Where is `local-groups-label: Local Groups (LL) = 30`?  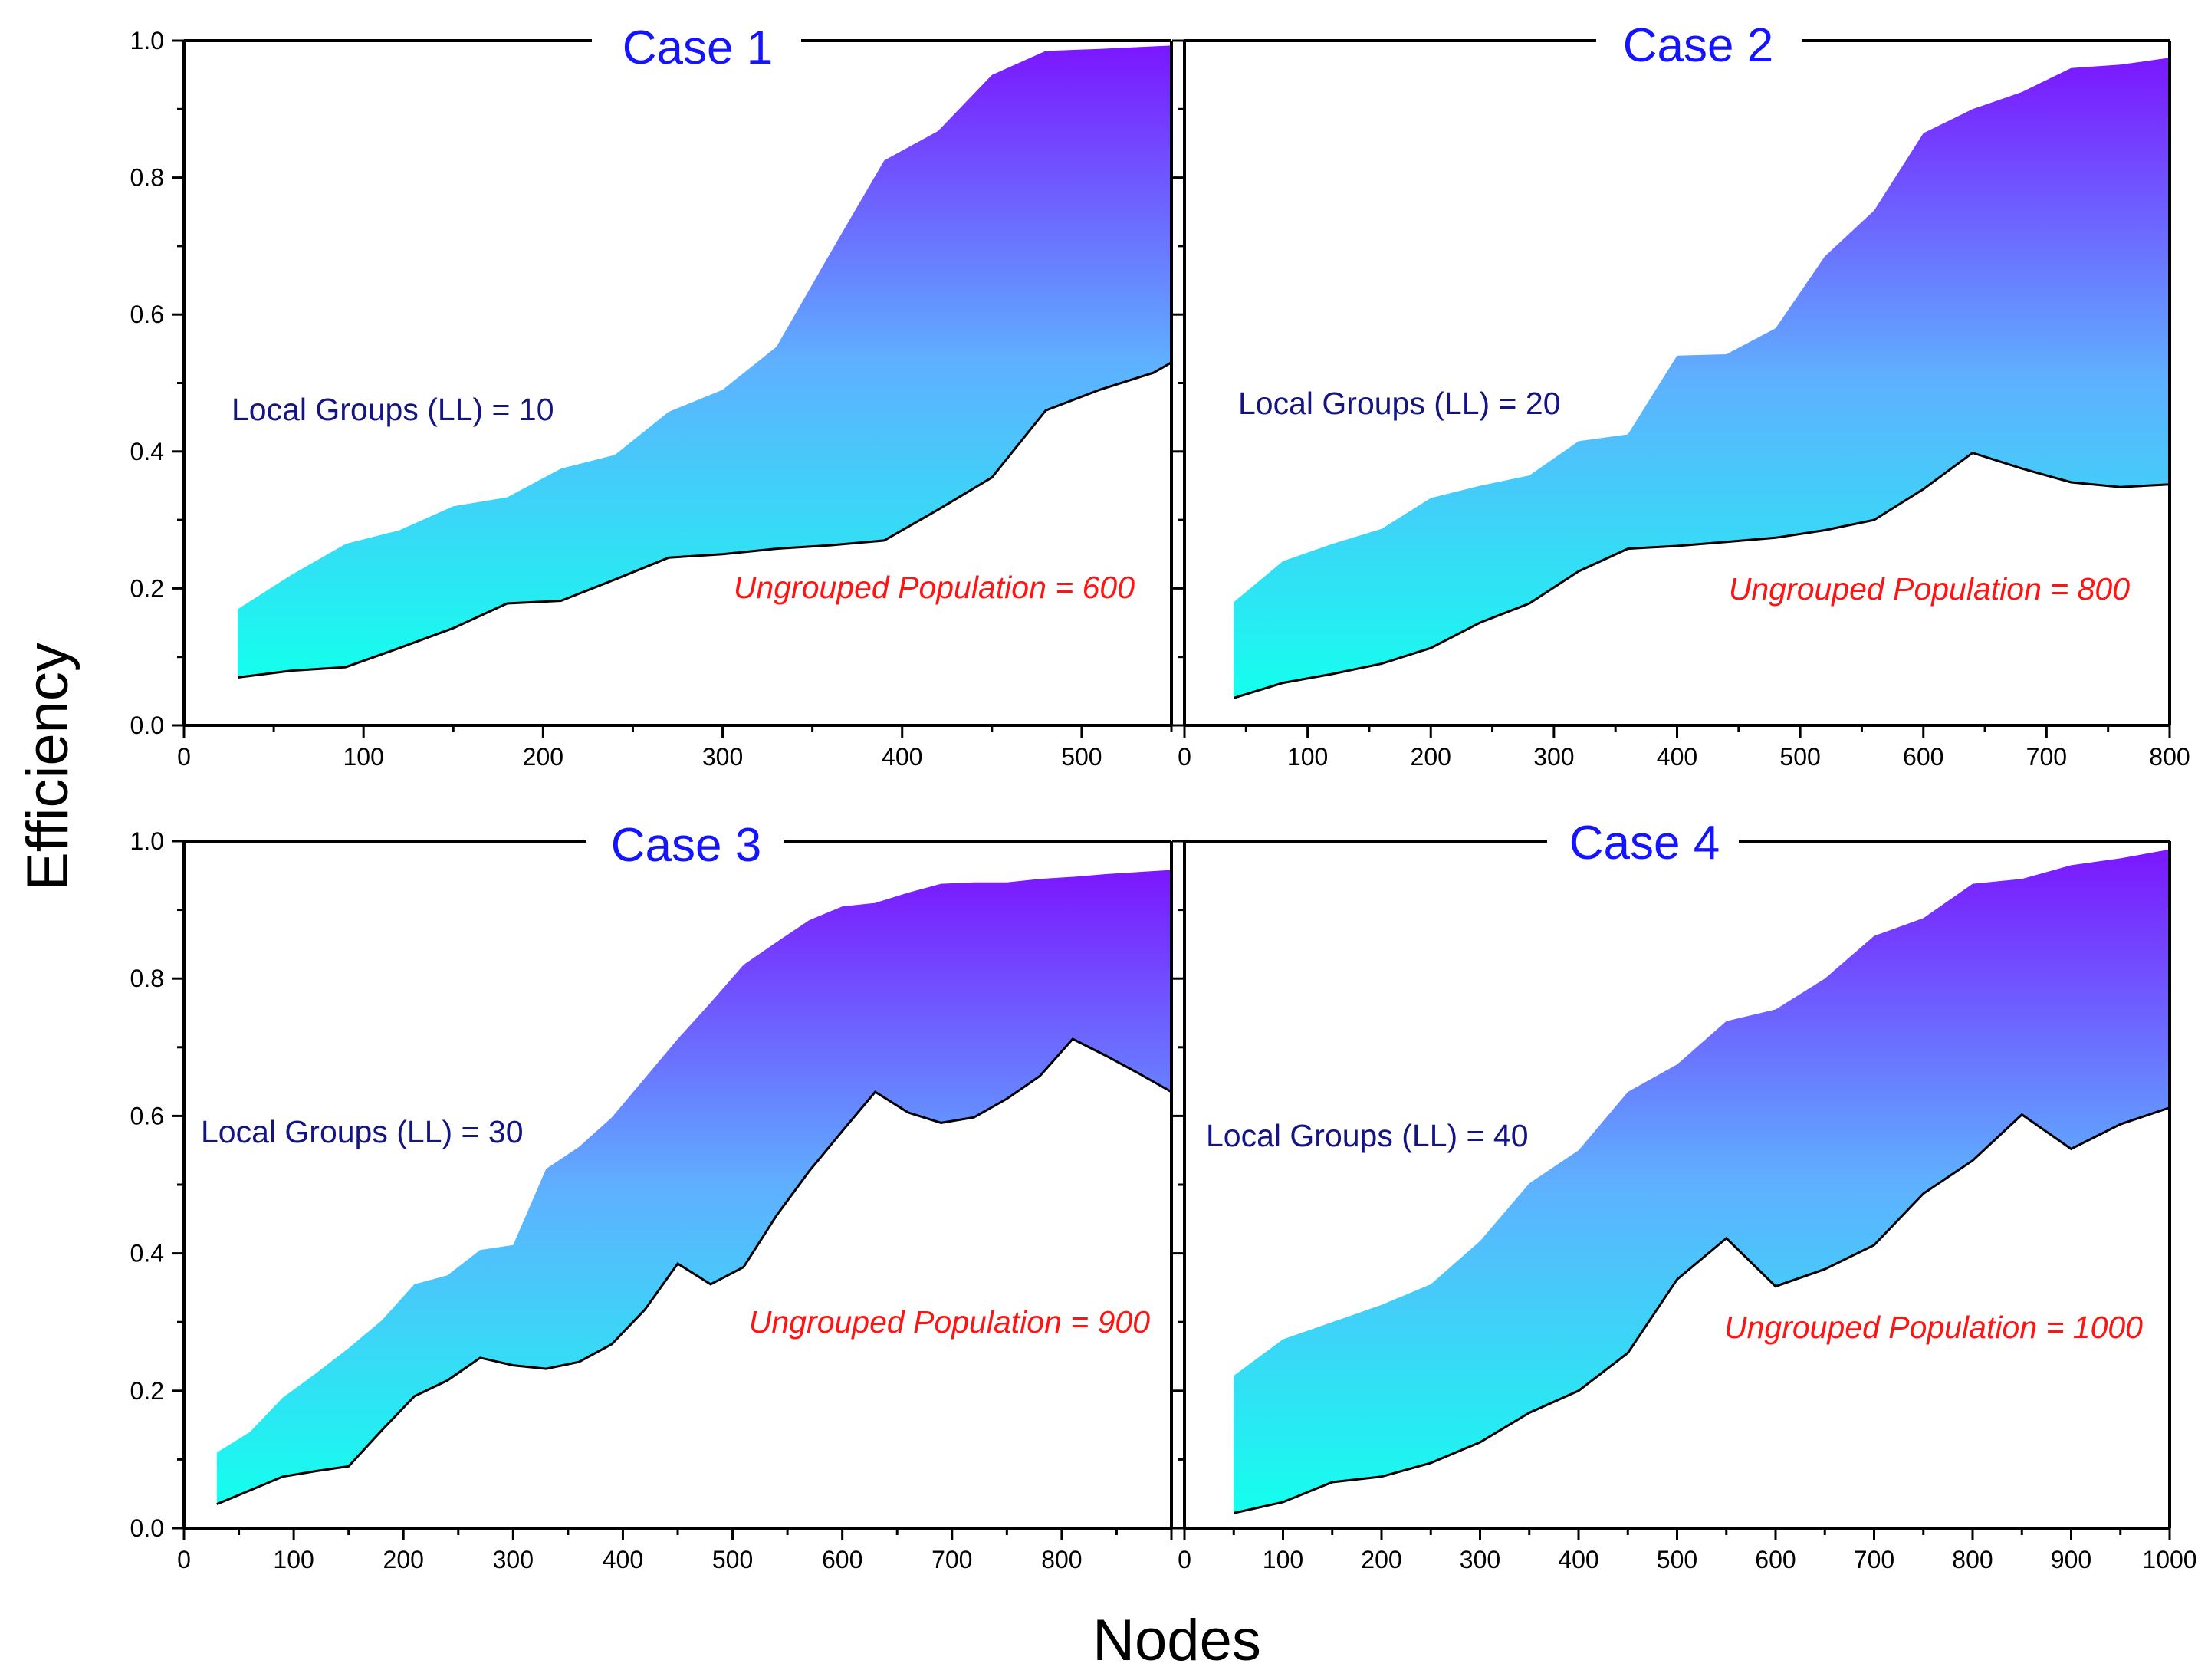
local-groups-label: Local Groups (LL) = 30 is located at coordinates (363, 1131).